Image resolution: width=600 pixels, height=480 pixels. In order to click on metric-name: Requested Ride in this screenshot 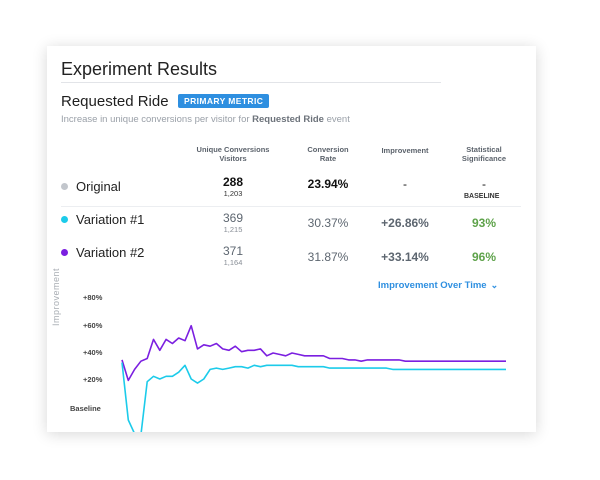, I will do `click(115, 101)`.